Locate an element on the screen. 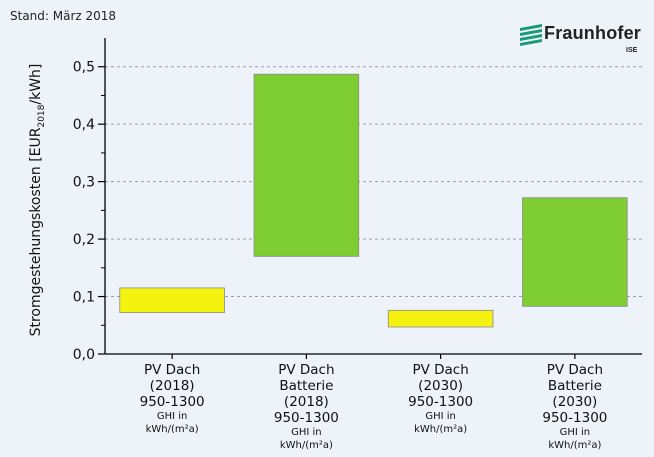 This screenshot has height=457, width=654. category-label: PV Dach (2018) 950-1300 GHI in kWh/(m²a) is located at coordinates (172, 399).